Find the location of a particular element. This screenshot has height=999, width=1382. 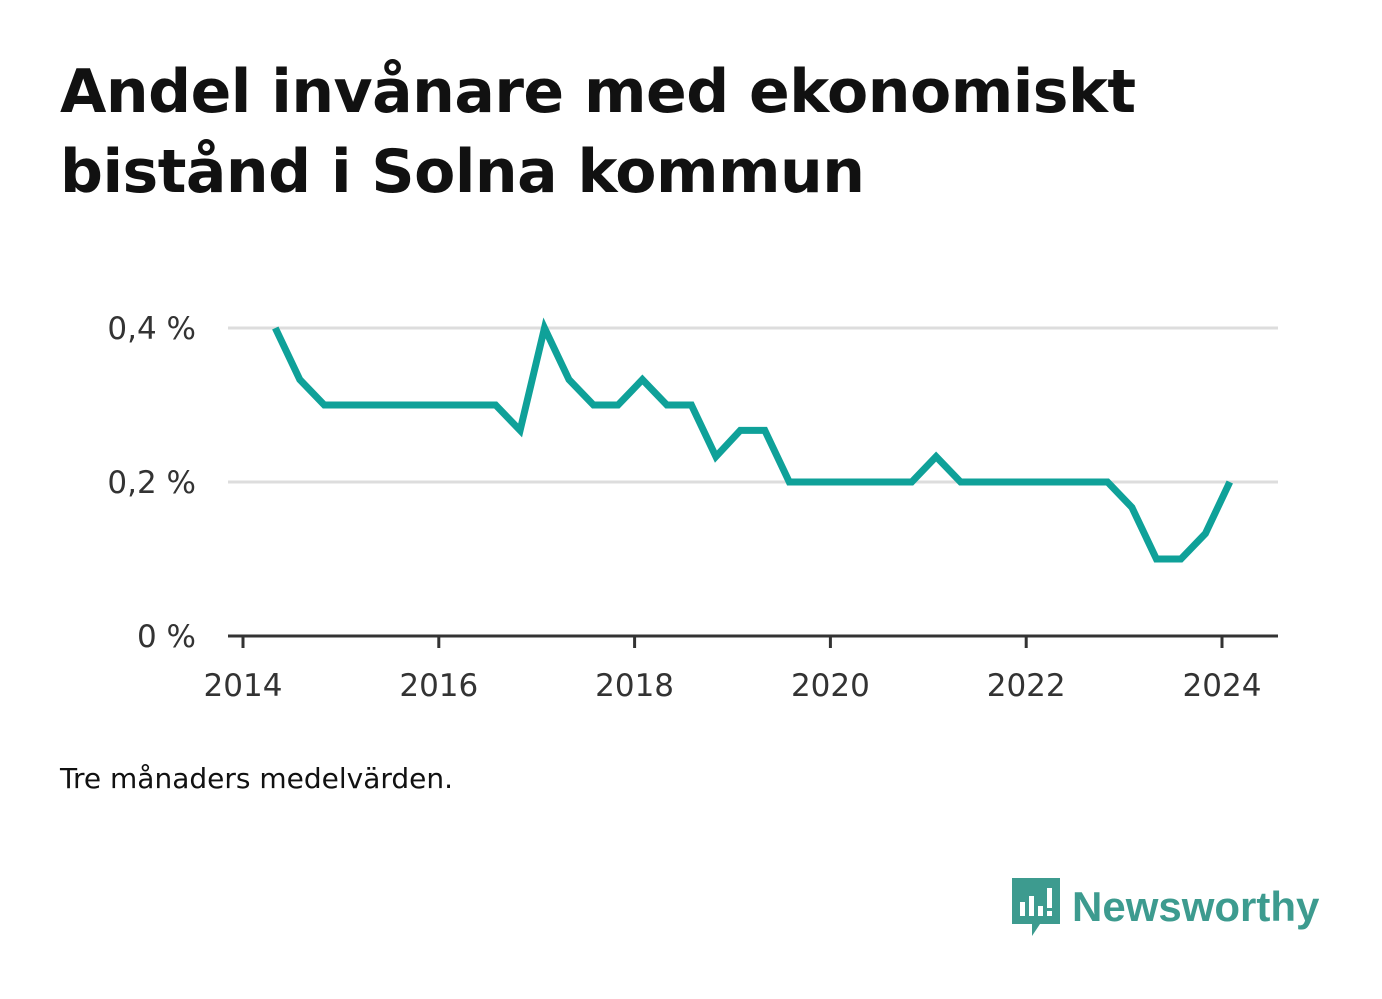

brand-name: Newsworthy is located at coordinates (1196, 906).